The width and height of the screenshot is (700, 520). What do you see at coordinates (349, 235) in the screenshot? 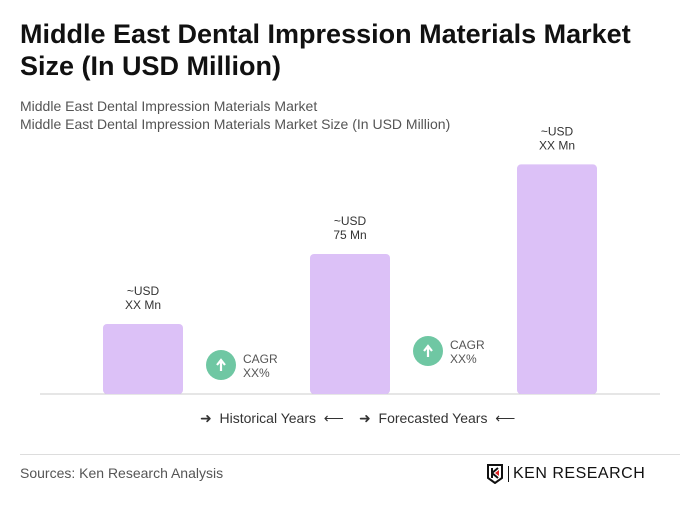
I see `data-label: 75 Mn` at bounding box center [349, 235].